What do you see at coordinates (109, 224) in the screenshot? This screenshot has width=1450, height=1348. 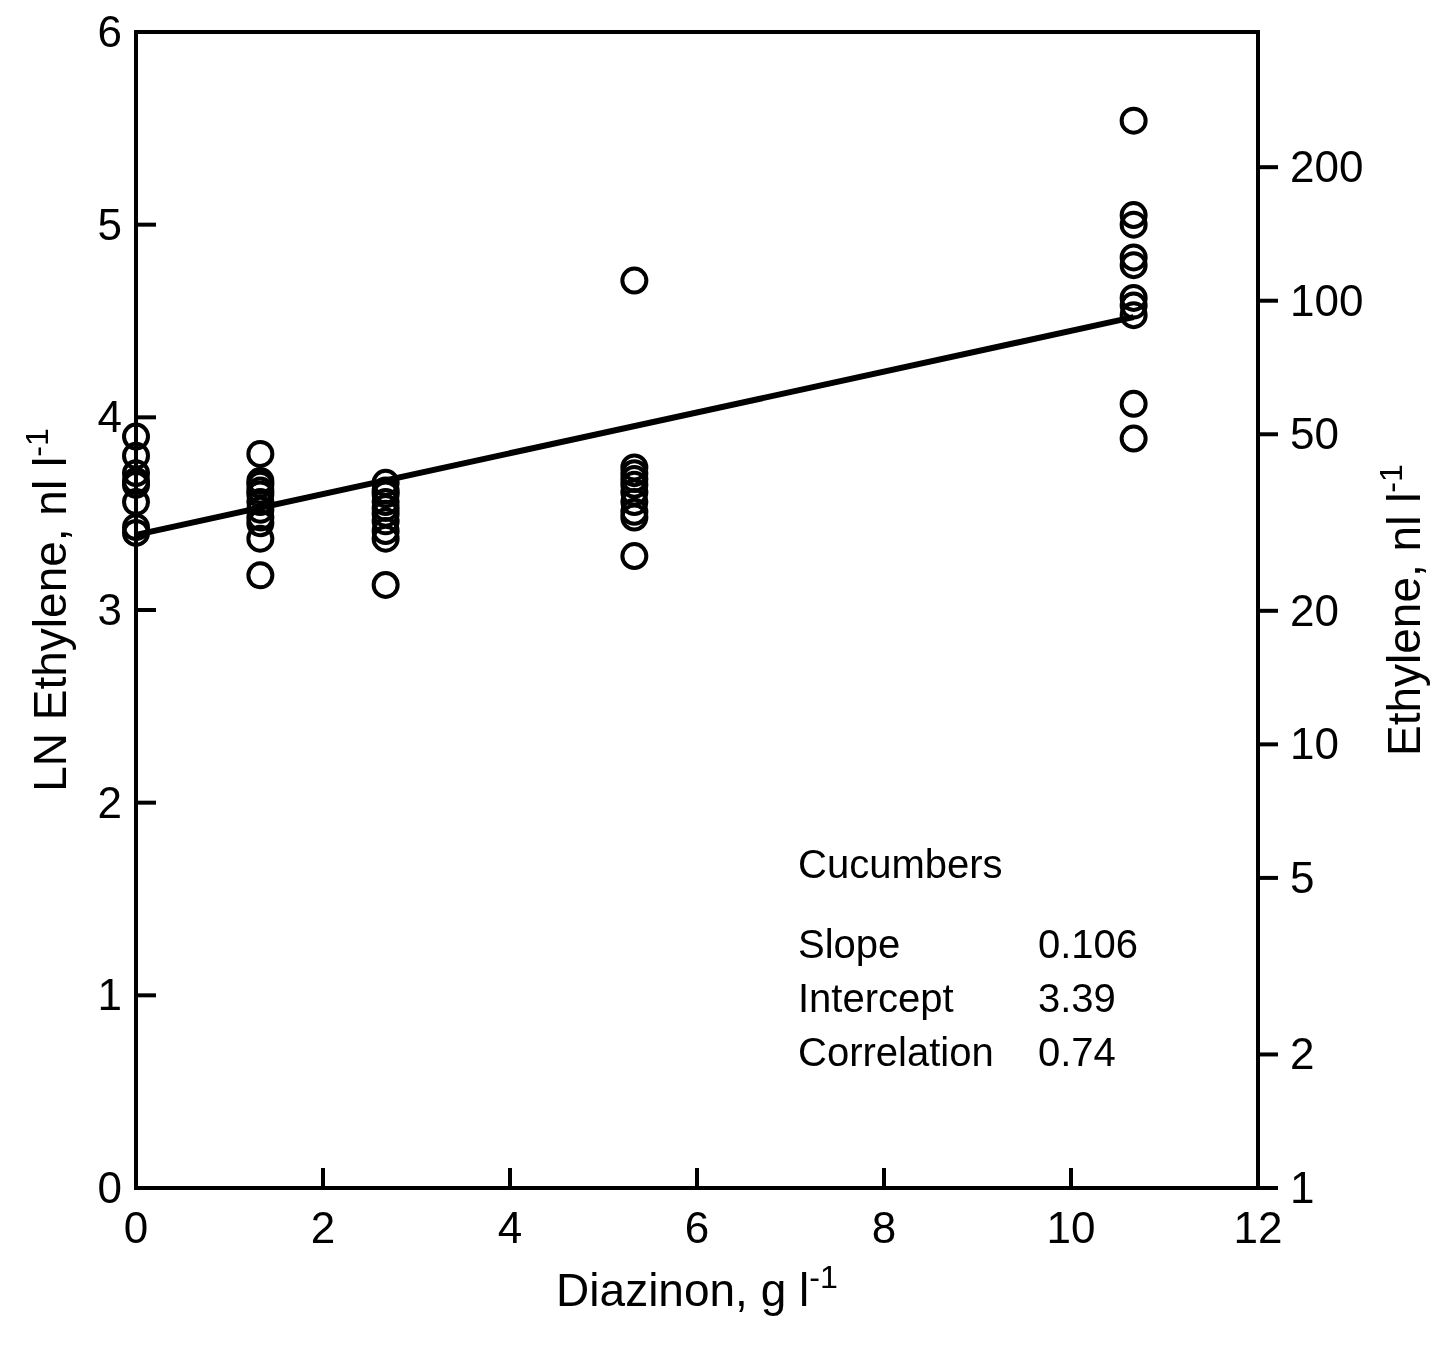 I see `y-tick-label: 5` at bounding box center [109, 224].